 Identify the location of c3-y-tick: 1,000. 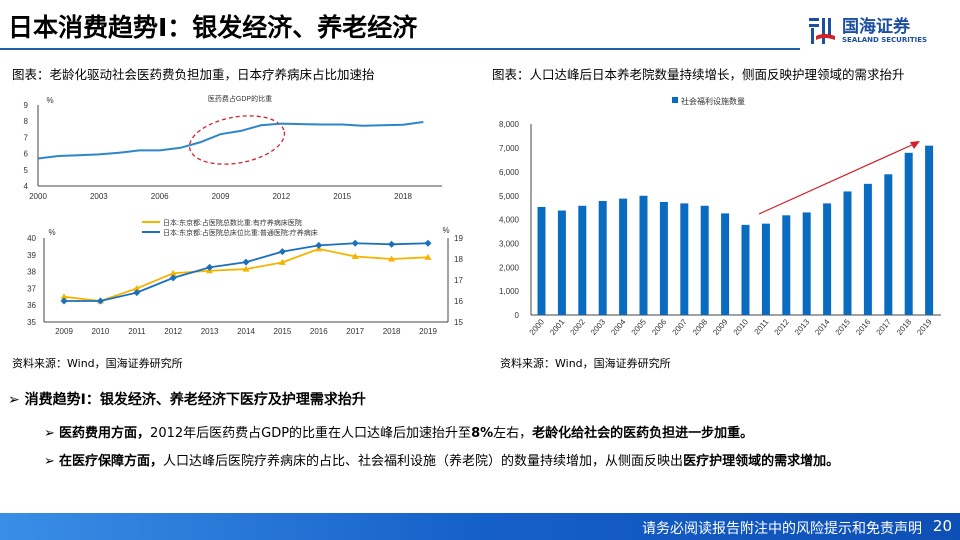
(509, 291).